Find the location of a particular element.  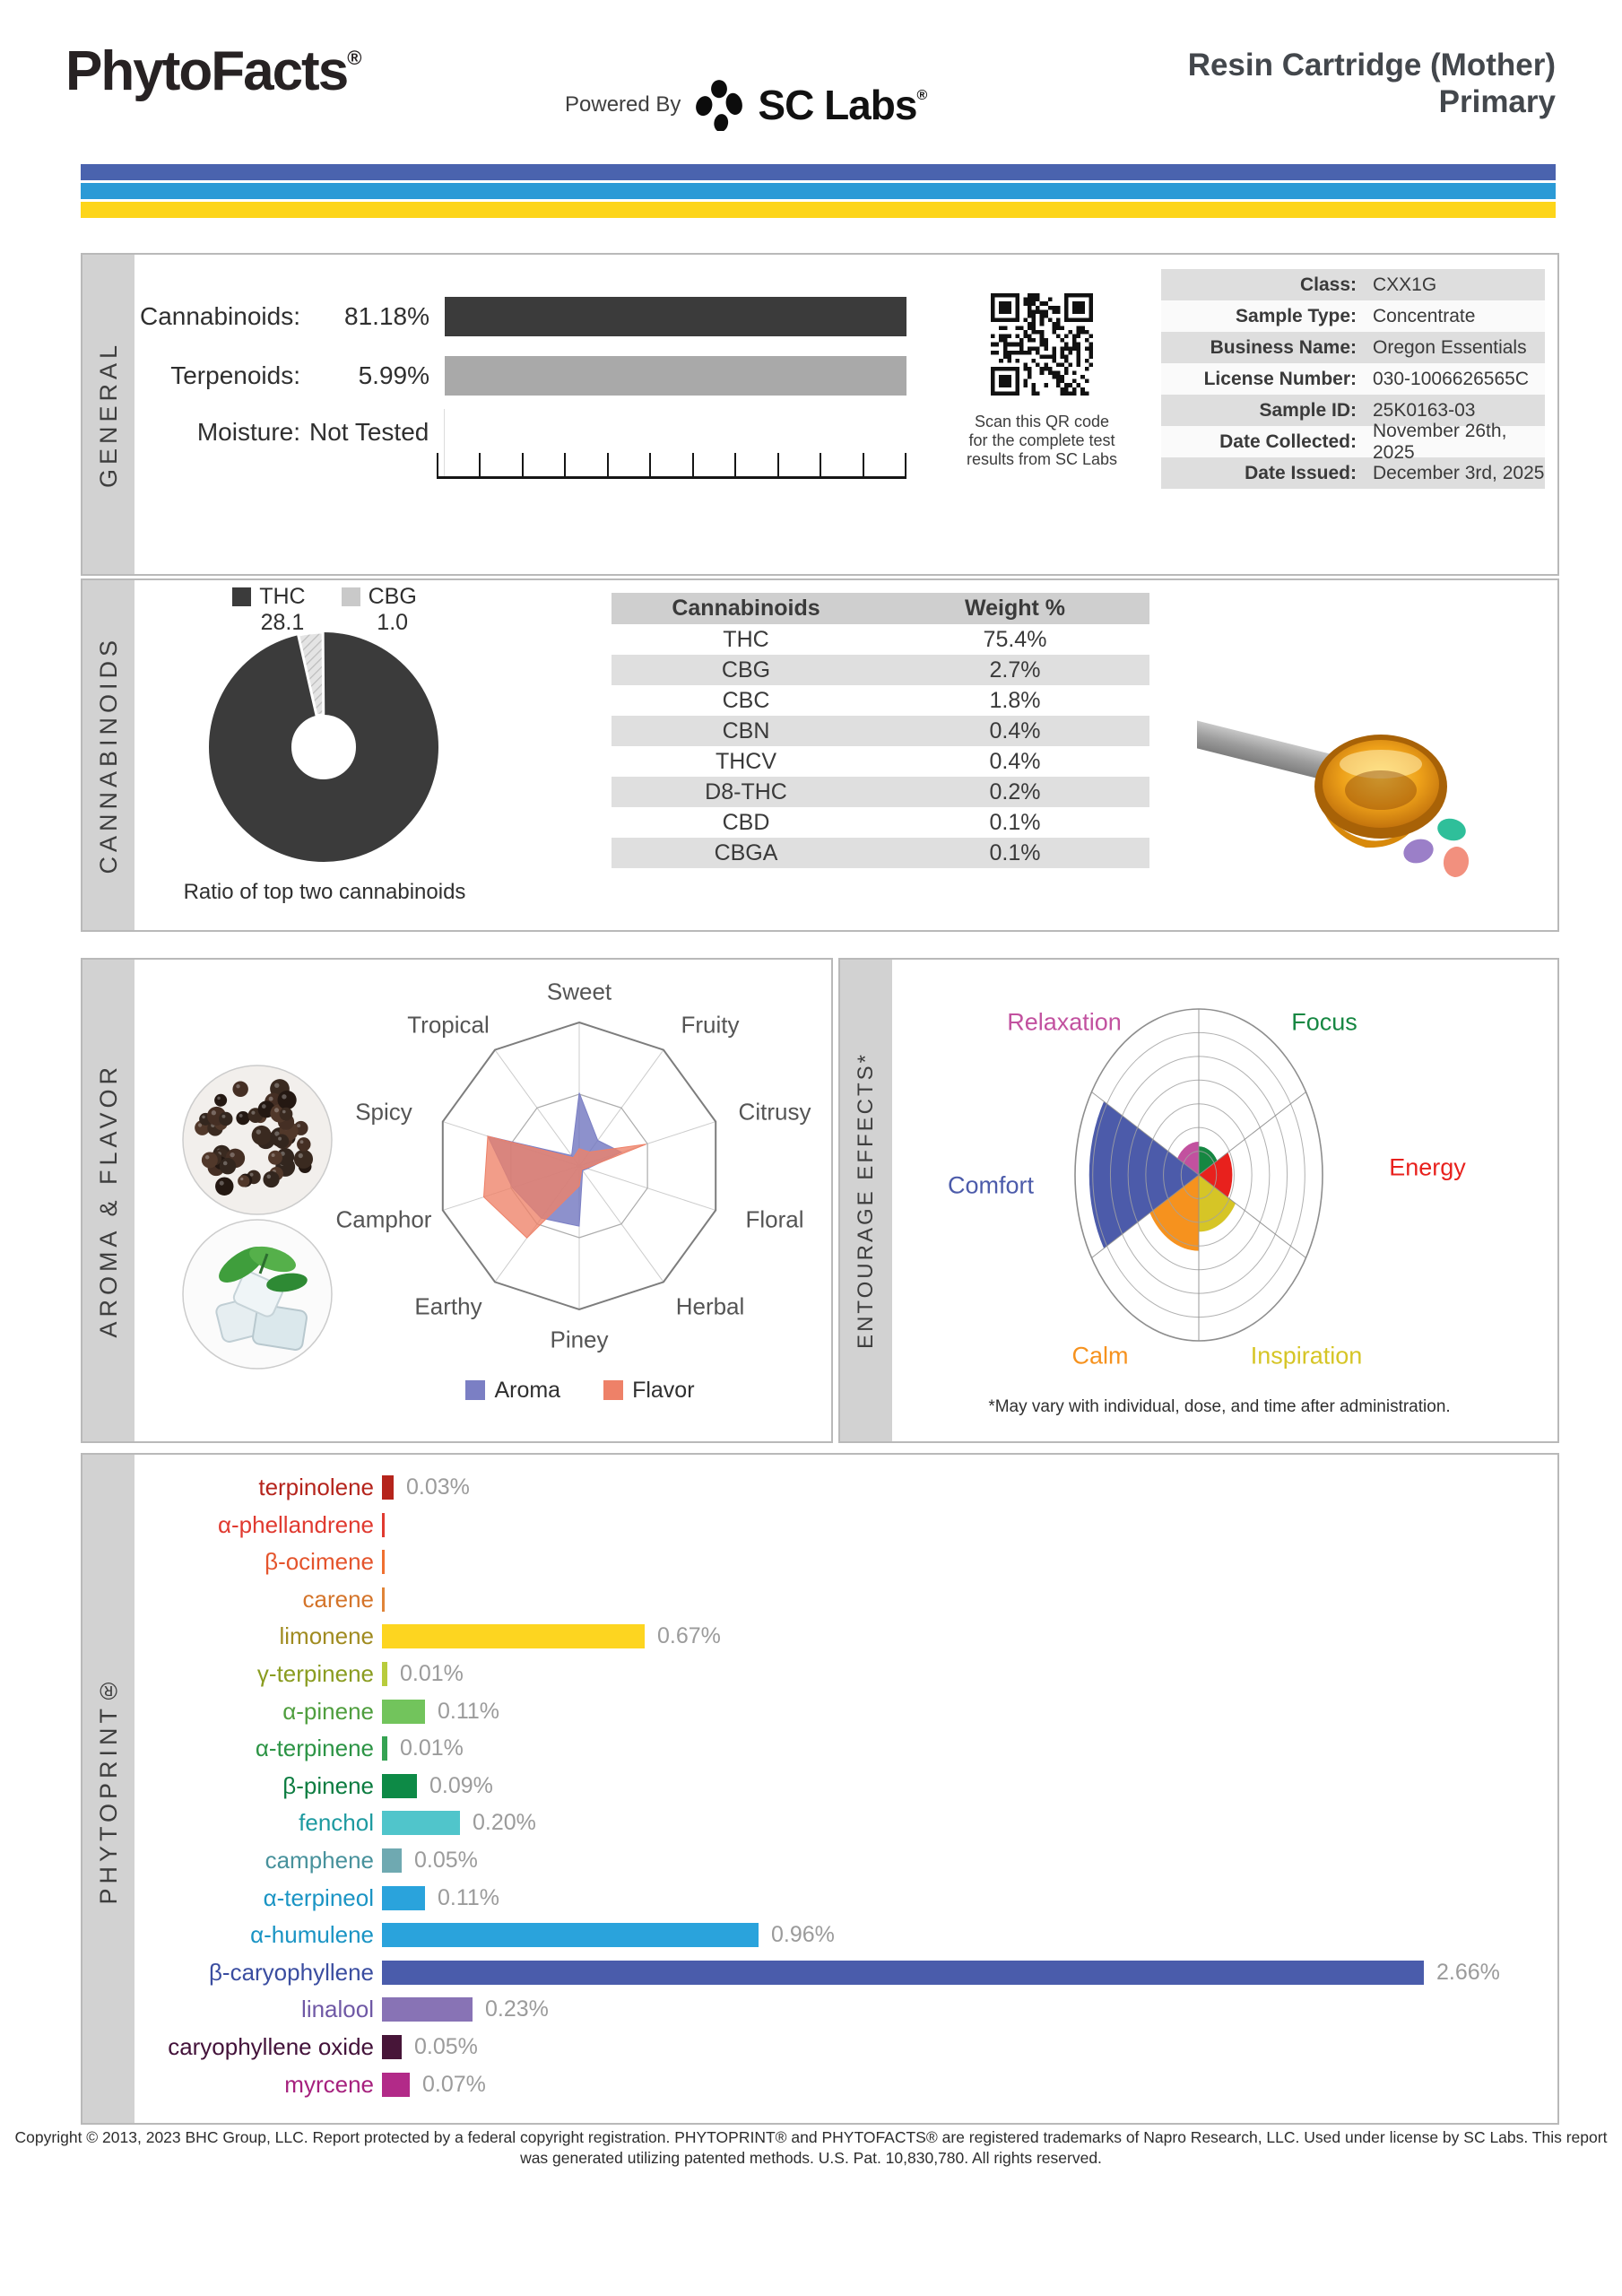

radar-legend: Aroma Flavor is located at coordinates (580, 1391).